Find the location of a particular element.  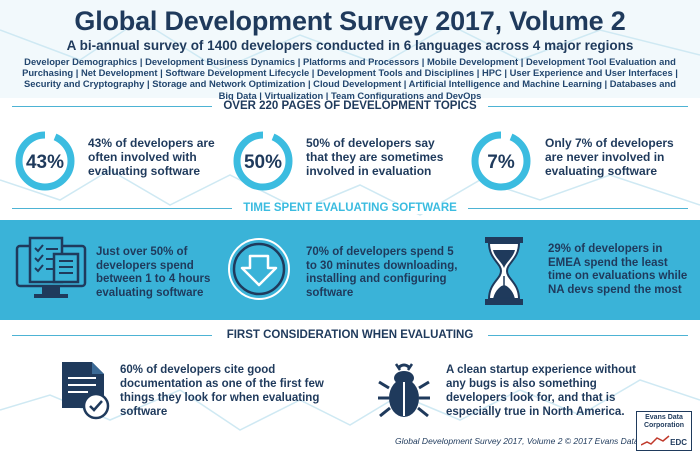

evans-data-logo: Evans Data Corporation EDC is located at coordinates (664, 431).